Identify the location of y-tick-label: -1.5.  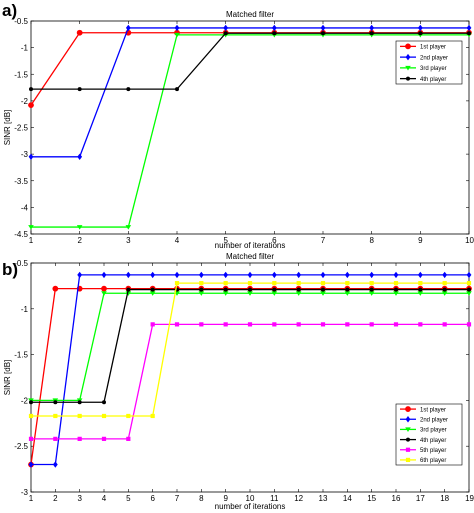
(21, 355).